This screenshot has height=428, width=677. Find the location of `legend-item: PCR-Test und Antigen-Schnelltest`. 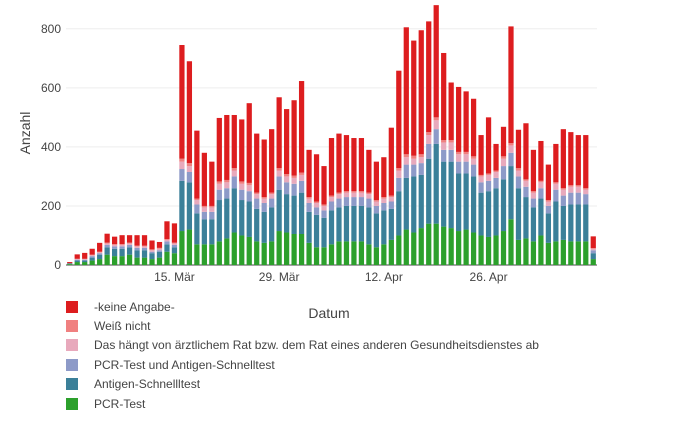

legend-item: PCR-Test und Antigen-Schnelltest is located at coordinates (302, 364).